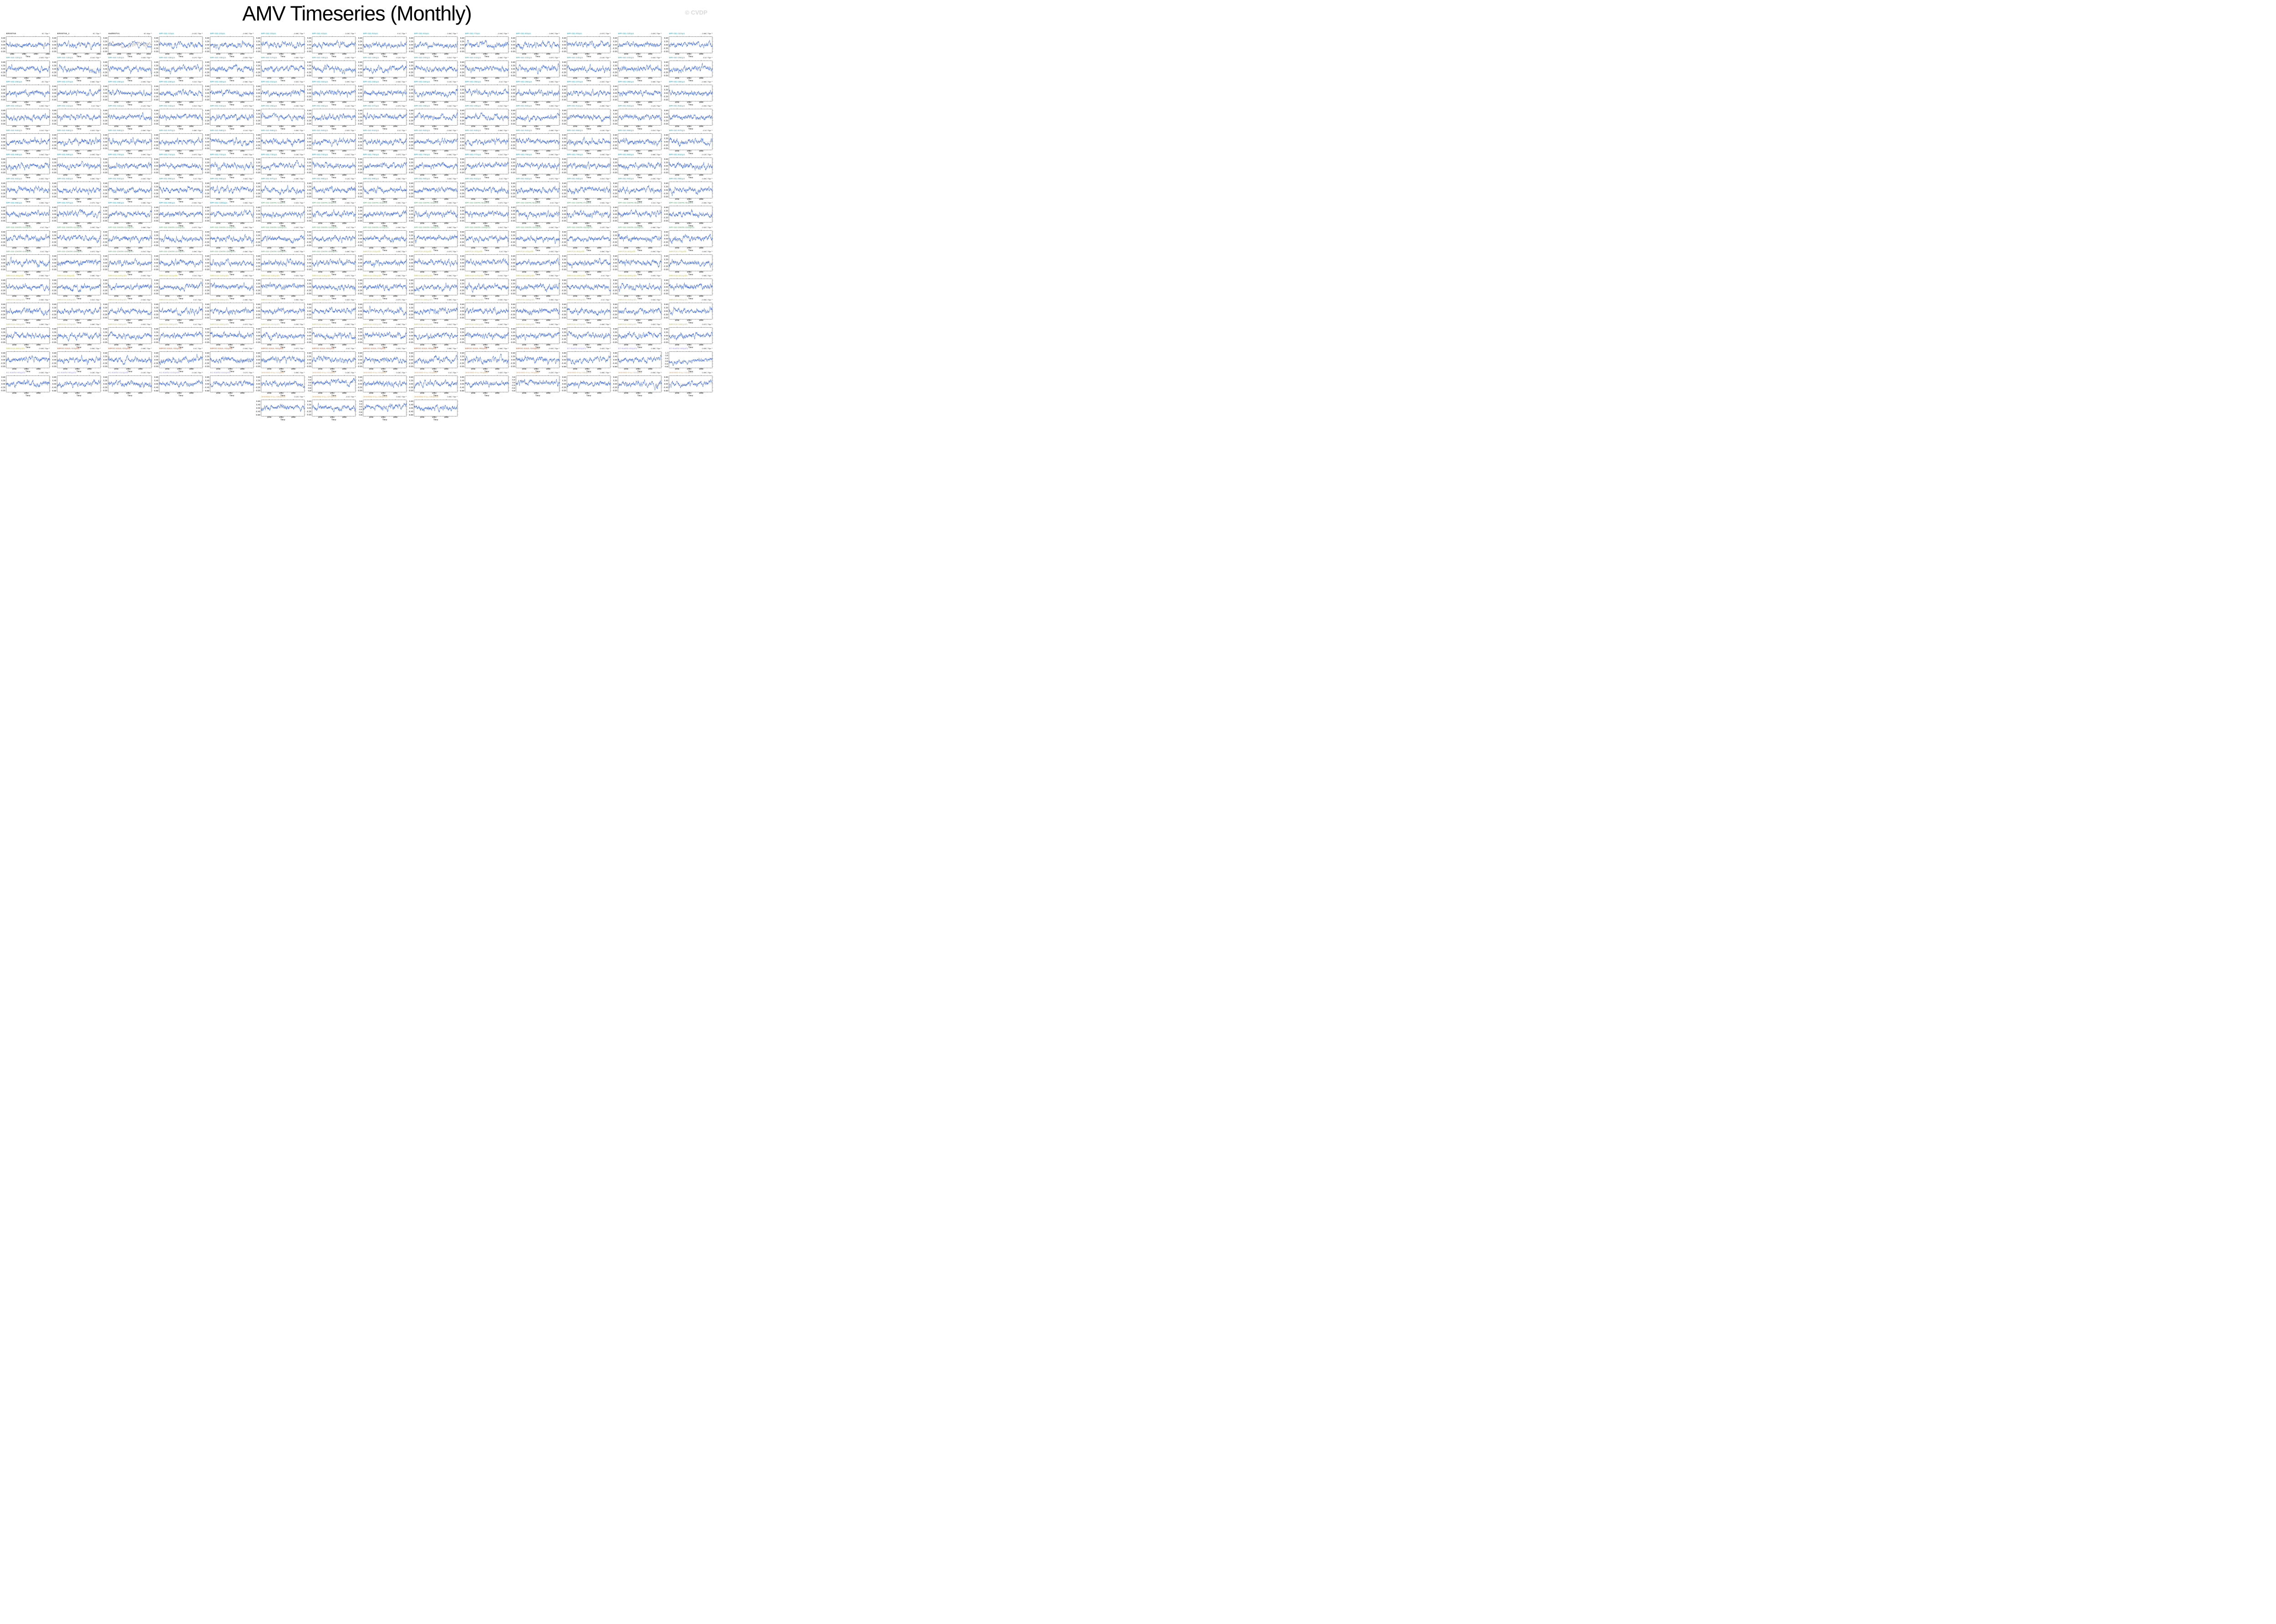  I want to click on panel-title: MPI-GE r71i1p1, so click(167, 155).